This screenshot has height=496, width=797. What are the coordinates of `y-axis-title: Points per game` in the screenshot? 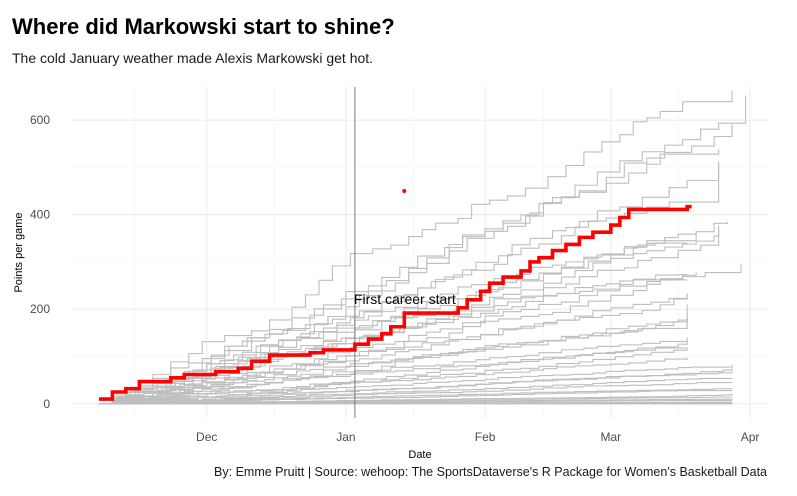 It's located at (19, 252).